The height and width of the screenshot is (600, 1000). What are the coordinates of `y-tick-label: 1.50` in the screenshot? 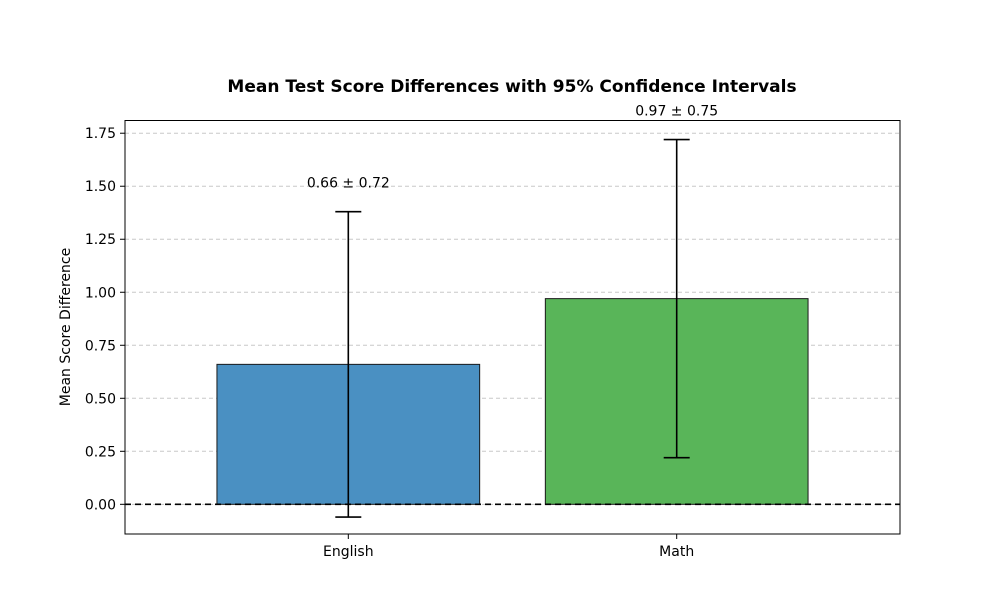 It's located at (100, 187).